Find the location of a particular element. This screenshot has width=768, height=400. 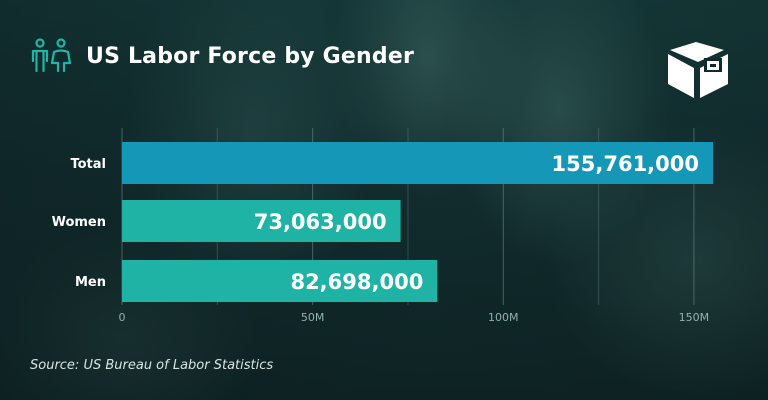

chart-title: US Labor Force by Gender is located at coordinates (250, 56).